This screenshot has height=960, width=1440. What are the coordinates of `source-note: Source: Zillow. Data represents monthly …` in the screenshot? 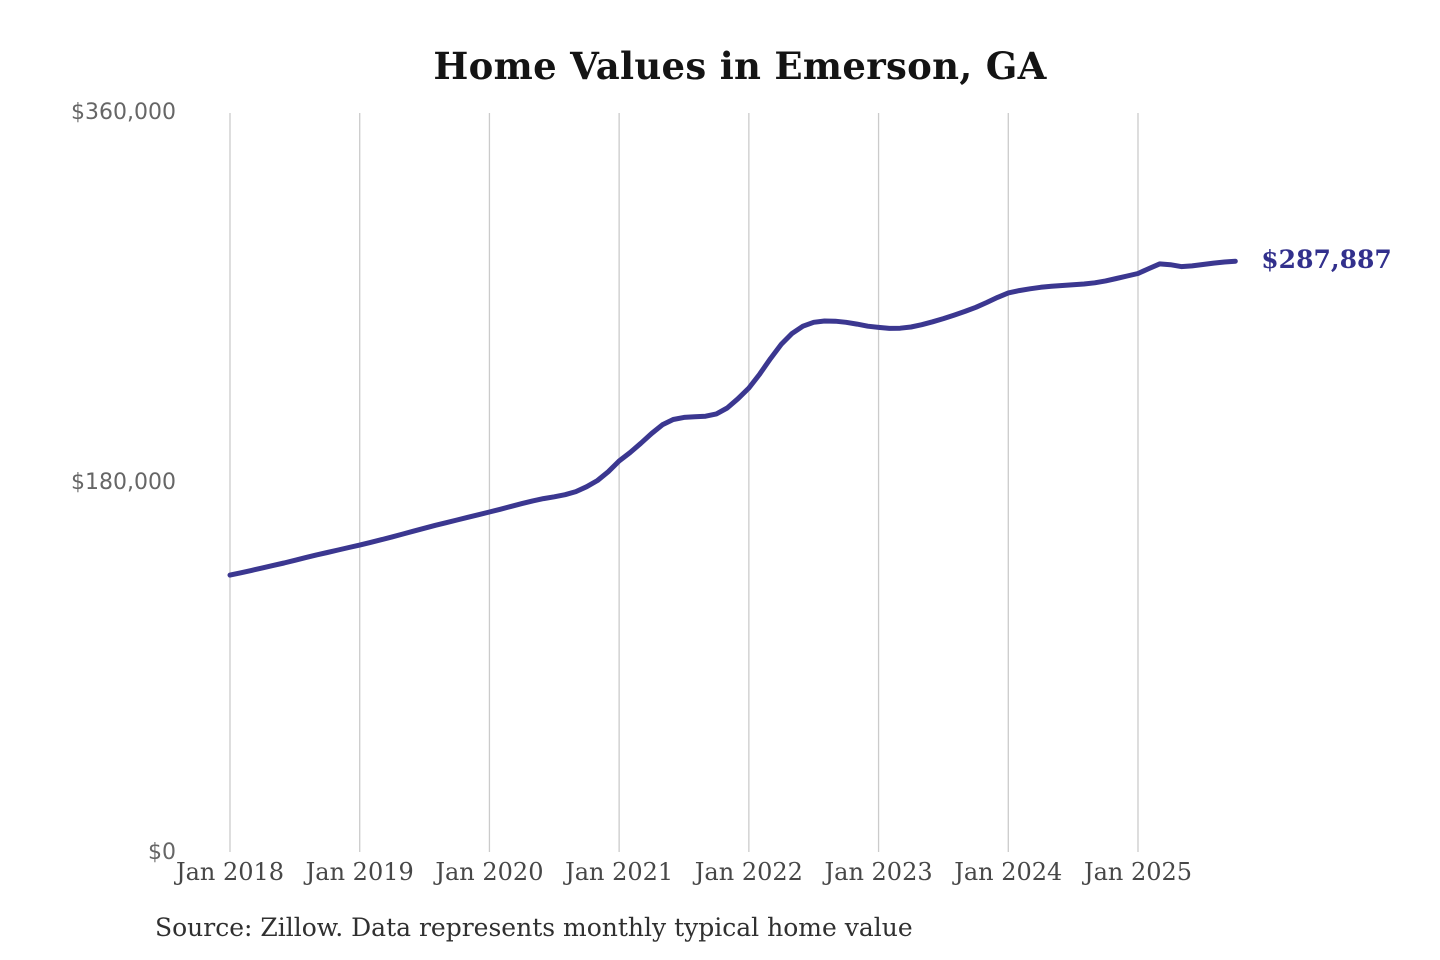 It's located at (534, 927).